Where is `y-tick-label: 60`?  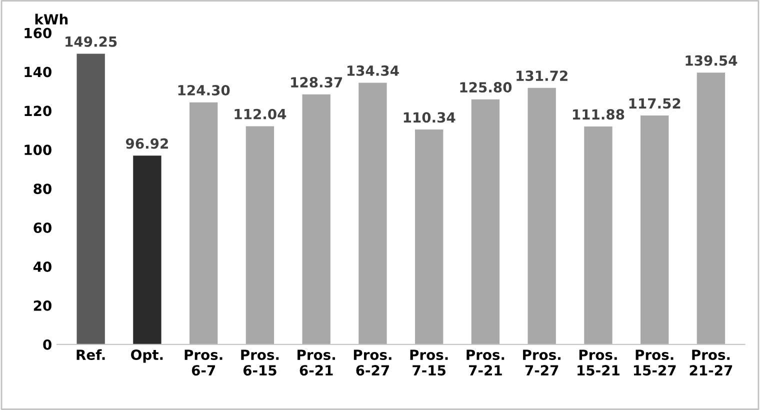 y-tick-label: 60 is located at coordinates (43, 228).